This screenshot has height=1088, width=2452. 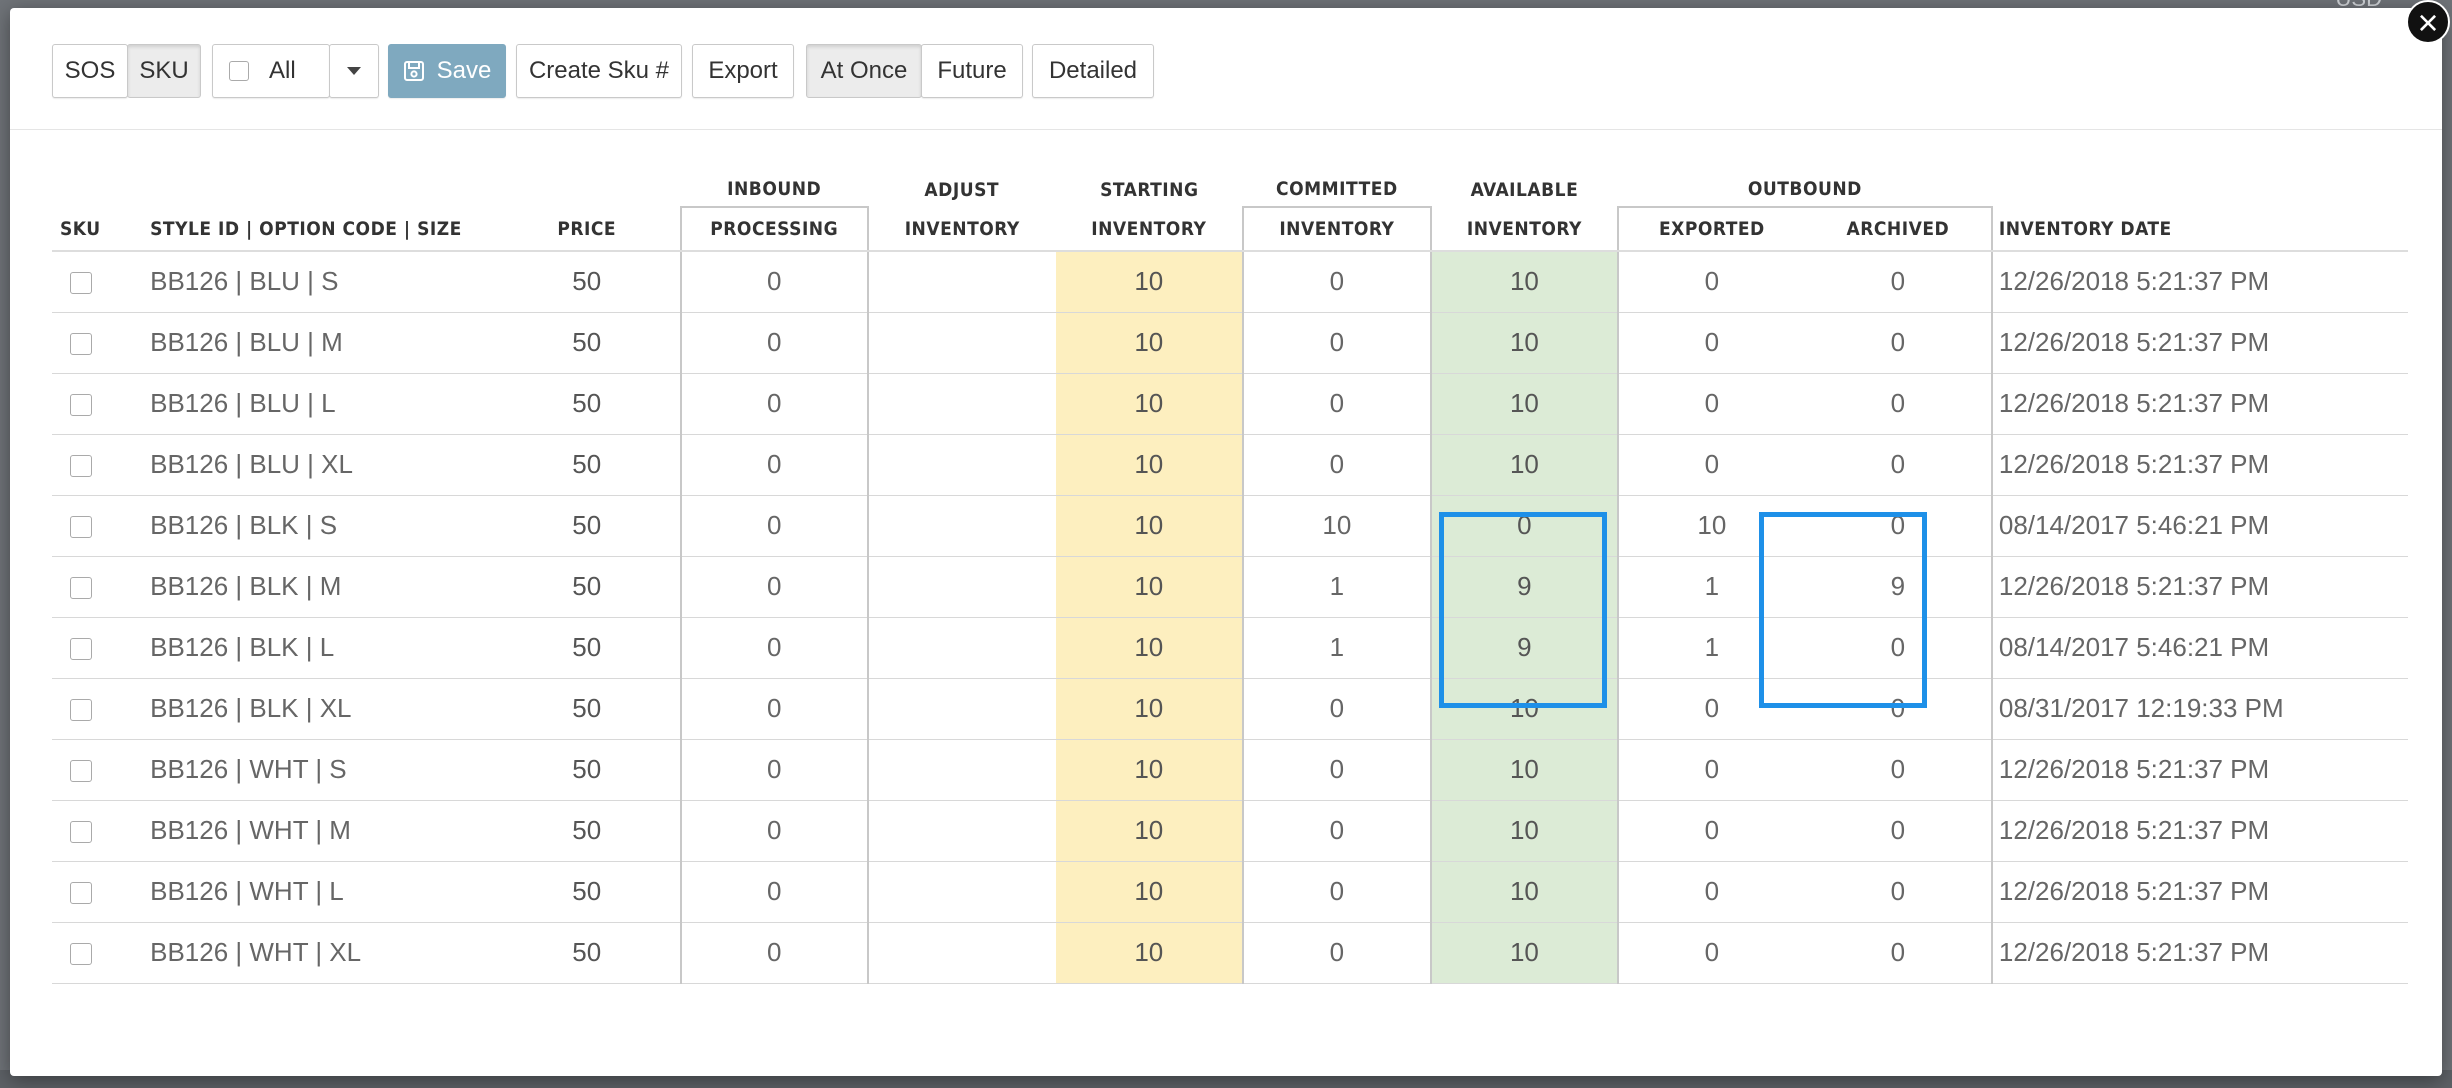 I want to click on committed-group-header: COMMITTED, so click(x=1337, y=189).